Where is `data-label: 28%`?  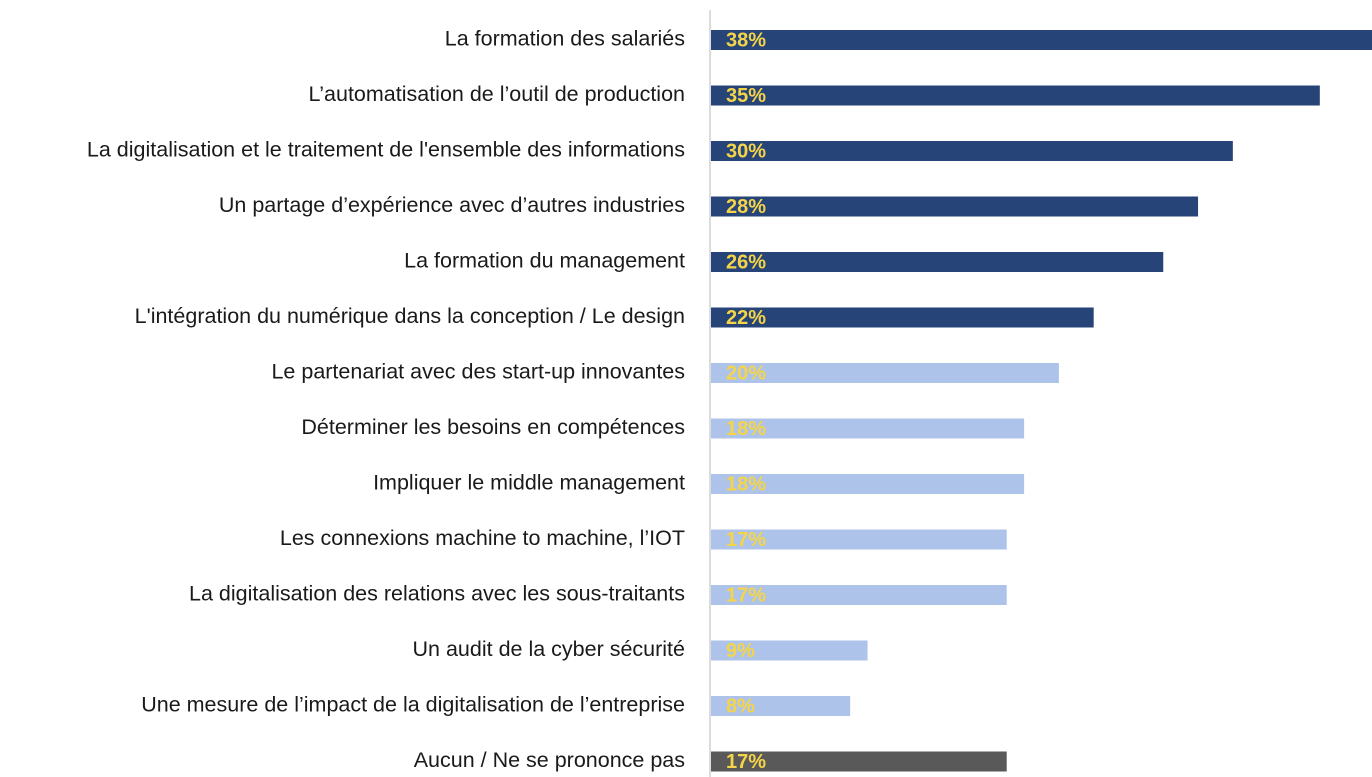
data-label: 28% is located at coordinates (746, 207).